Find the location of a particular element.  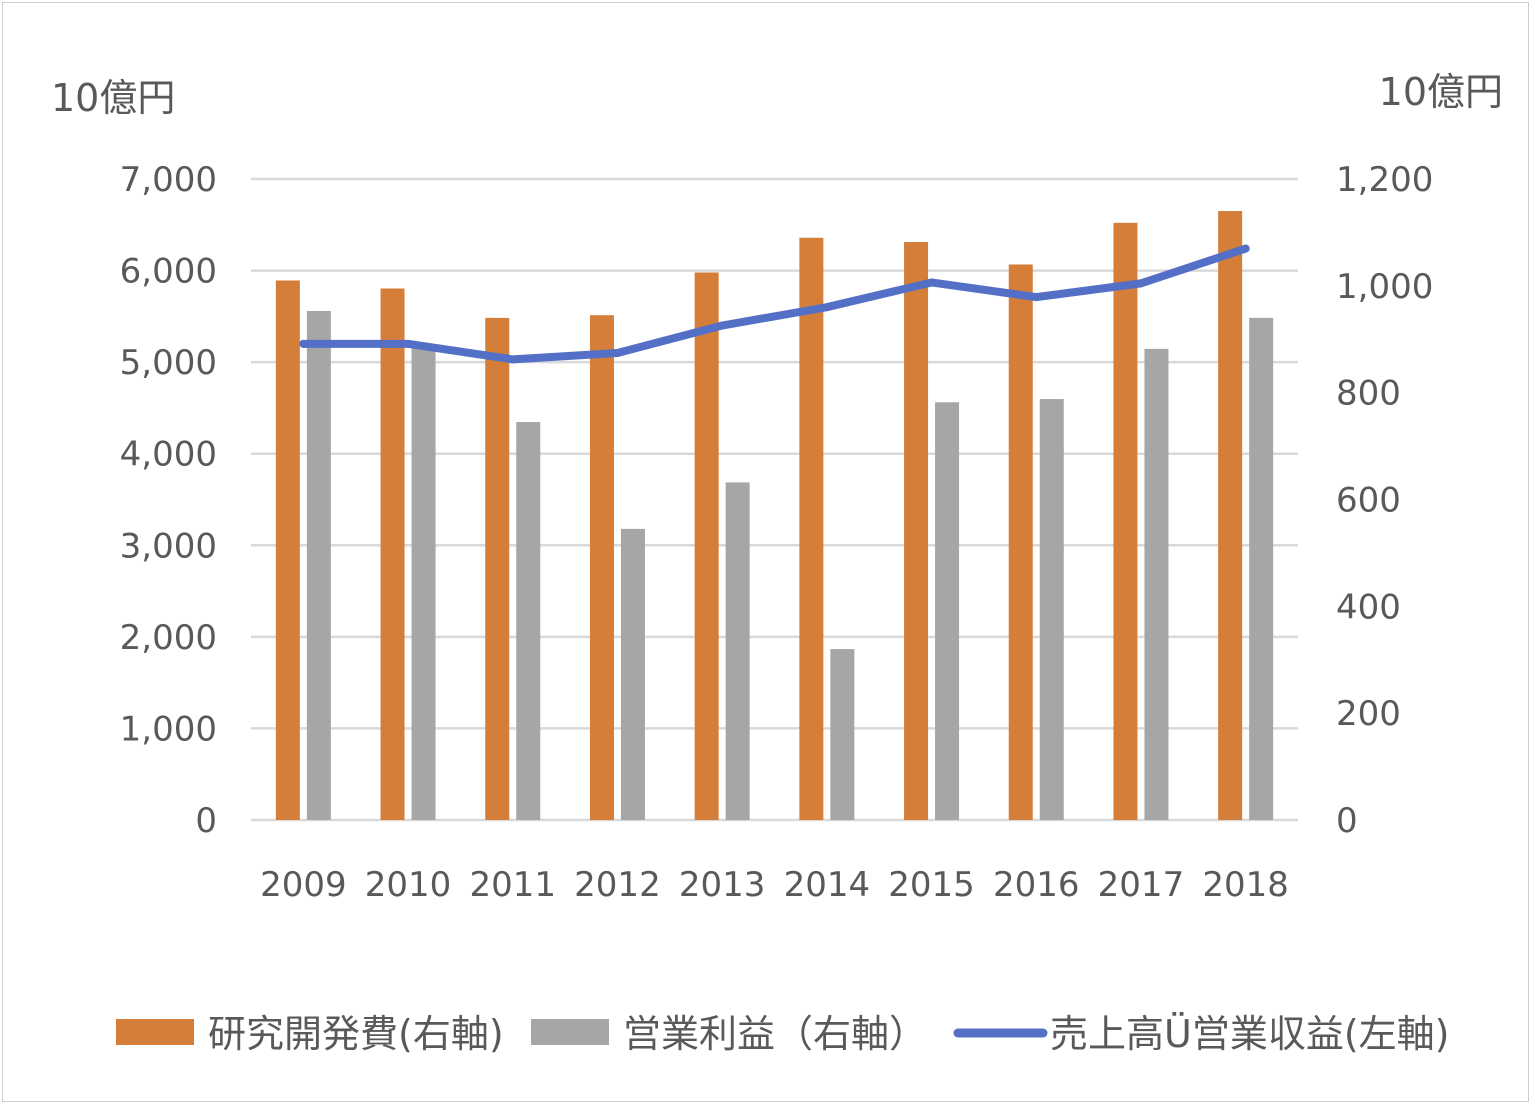

line-series is located at coordinates (774, 304).